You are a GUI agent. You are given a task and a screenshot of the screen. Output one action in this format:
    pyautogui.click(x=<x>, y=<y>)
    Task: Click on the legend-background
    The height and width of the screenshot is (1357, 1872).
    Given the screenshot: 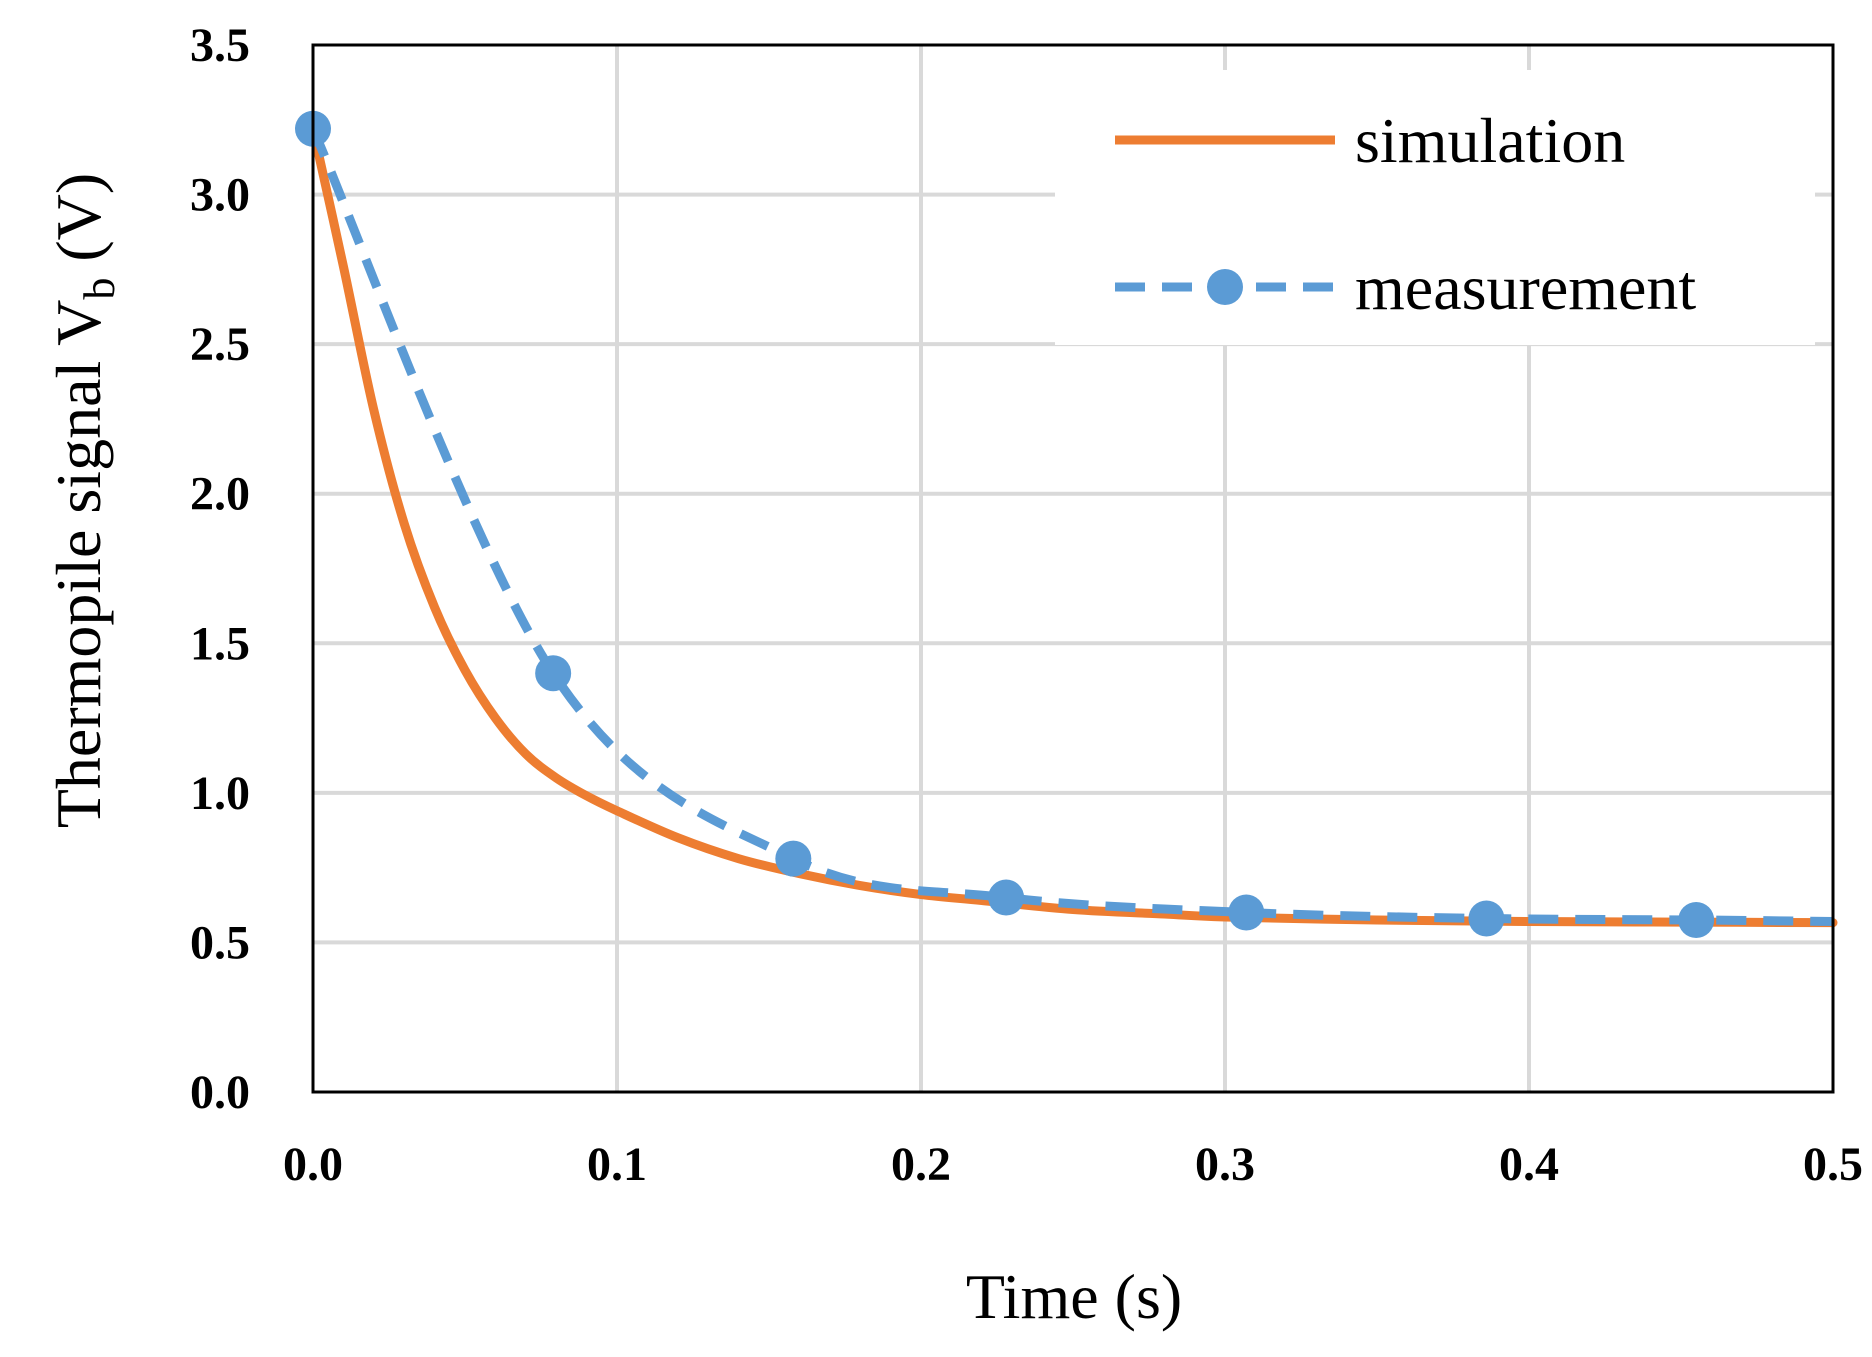 What is the action you would take?
    pyautogui.click(x=1435, y=207)
    